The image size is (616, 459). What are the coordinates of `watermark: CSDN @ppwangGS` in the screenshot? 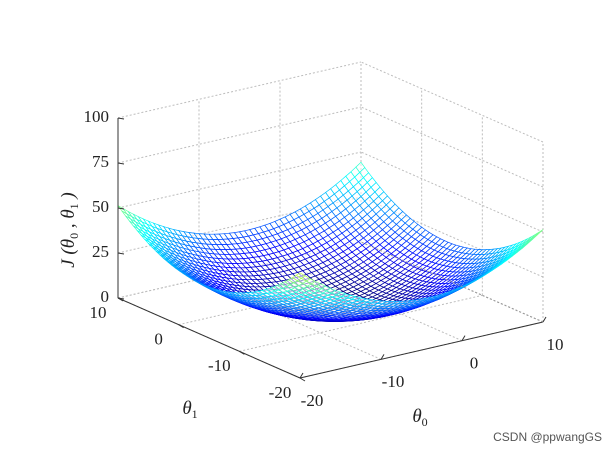 It's located at (547, 437).